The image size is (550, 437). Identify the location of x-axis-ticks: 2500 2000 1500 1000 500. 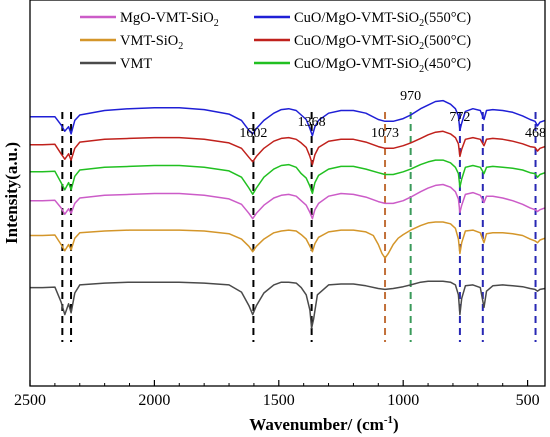
(277, 394).